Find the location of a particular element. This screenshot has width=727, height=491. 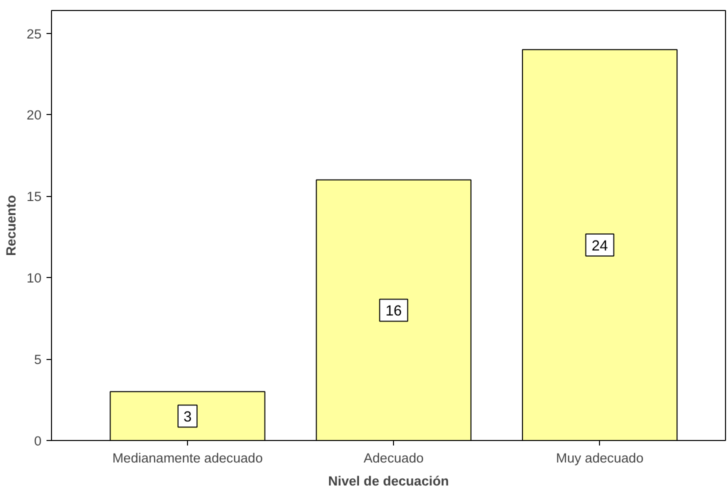

data-label: 3 is located at coordinates (187, 418).